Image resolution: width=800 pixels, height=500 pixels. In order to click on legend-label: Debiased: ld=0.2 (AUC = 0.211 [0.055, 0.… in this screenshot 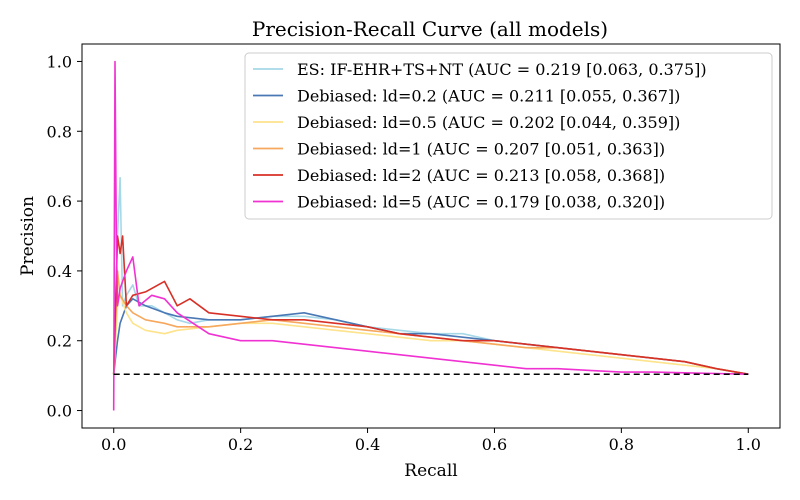, I will do `click(488, 96)`.